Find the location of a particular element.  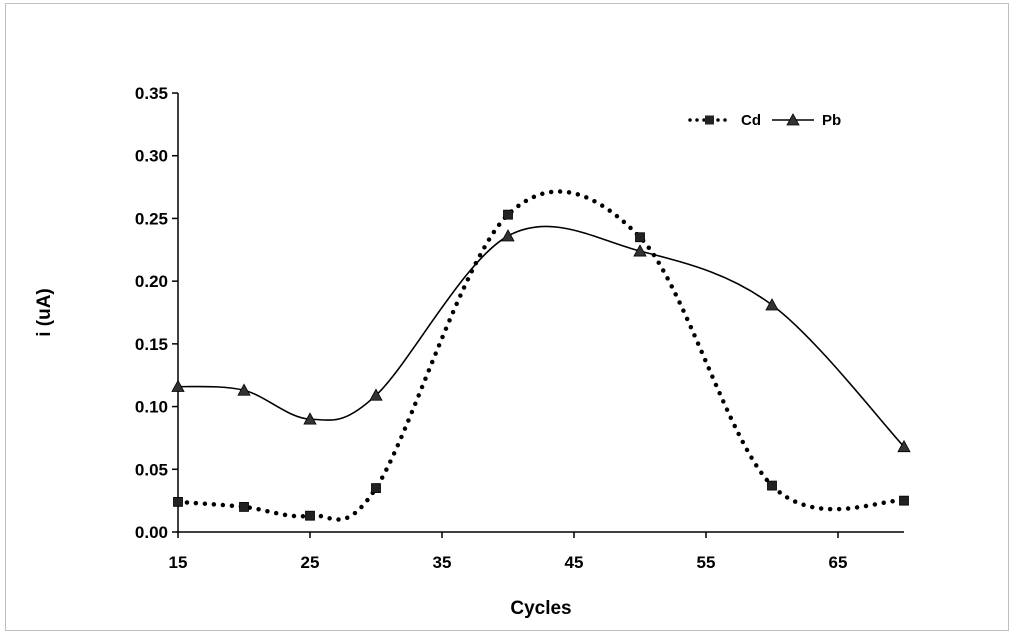

x-tick-label: 65 is located at coordinates (838, 562).